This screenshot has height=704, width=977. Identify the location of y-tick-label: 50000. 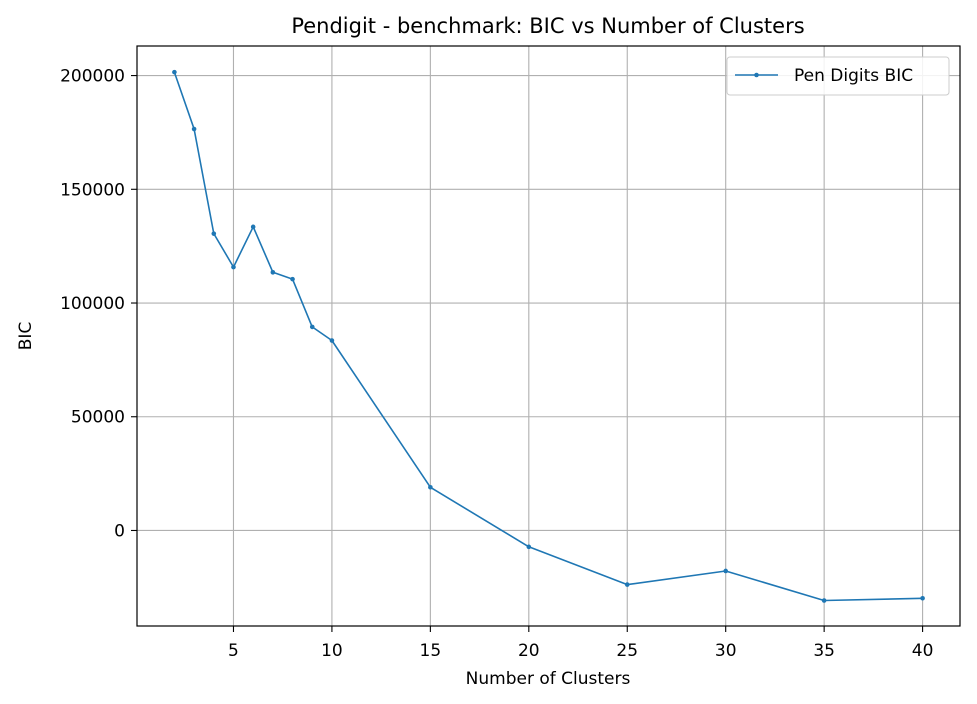
(98, 418).